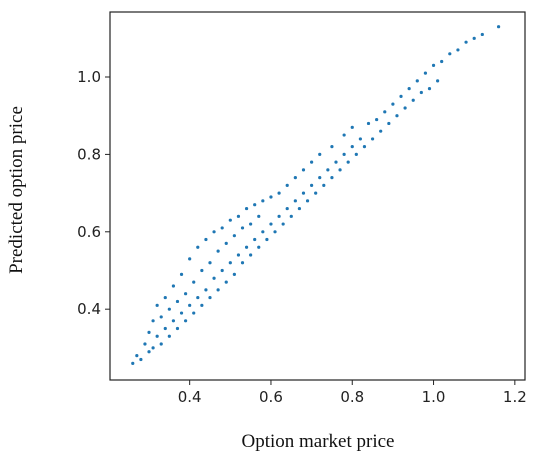  I want to click on x-tick-label: 1.0, so click(434, 397).